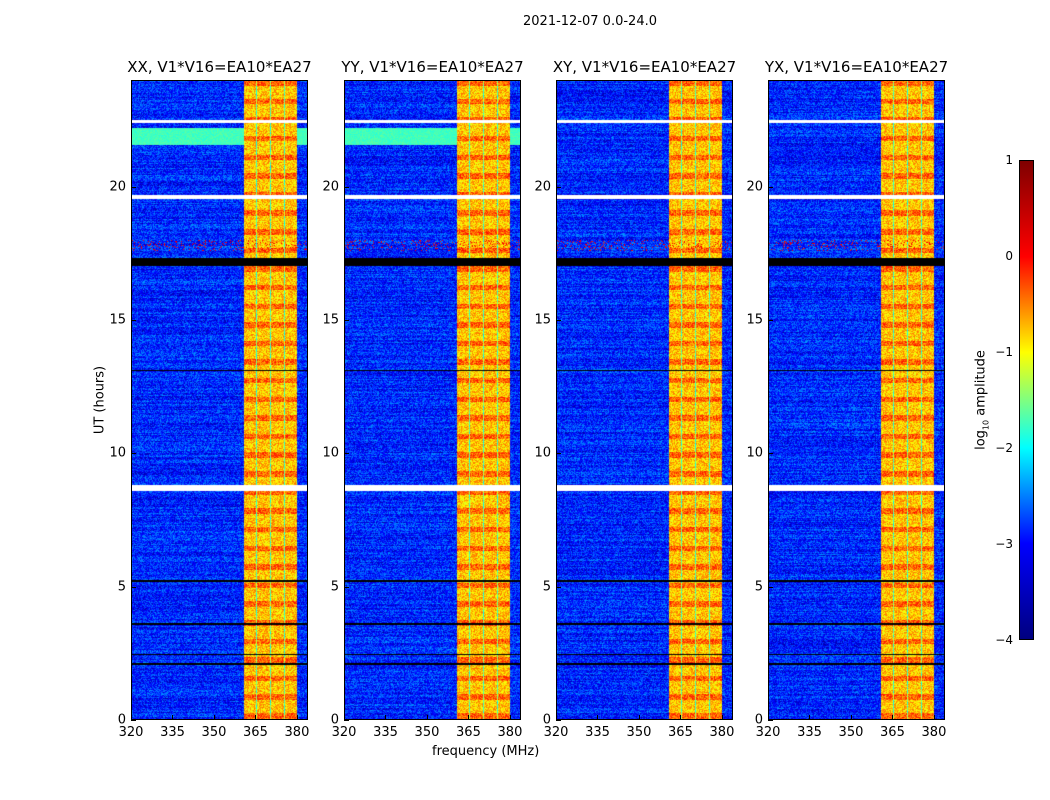 This screenshot has width=1050, height=800. I want to click on colorbar-tick-label: −1, so click(1004, 352).